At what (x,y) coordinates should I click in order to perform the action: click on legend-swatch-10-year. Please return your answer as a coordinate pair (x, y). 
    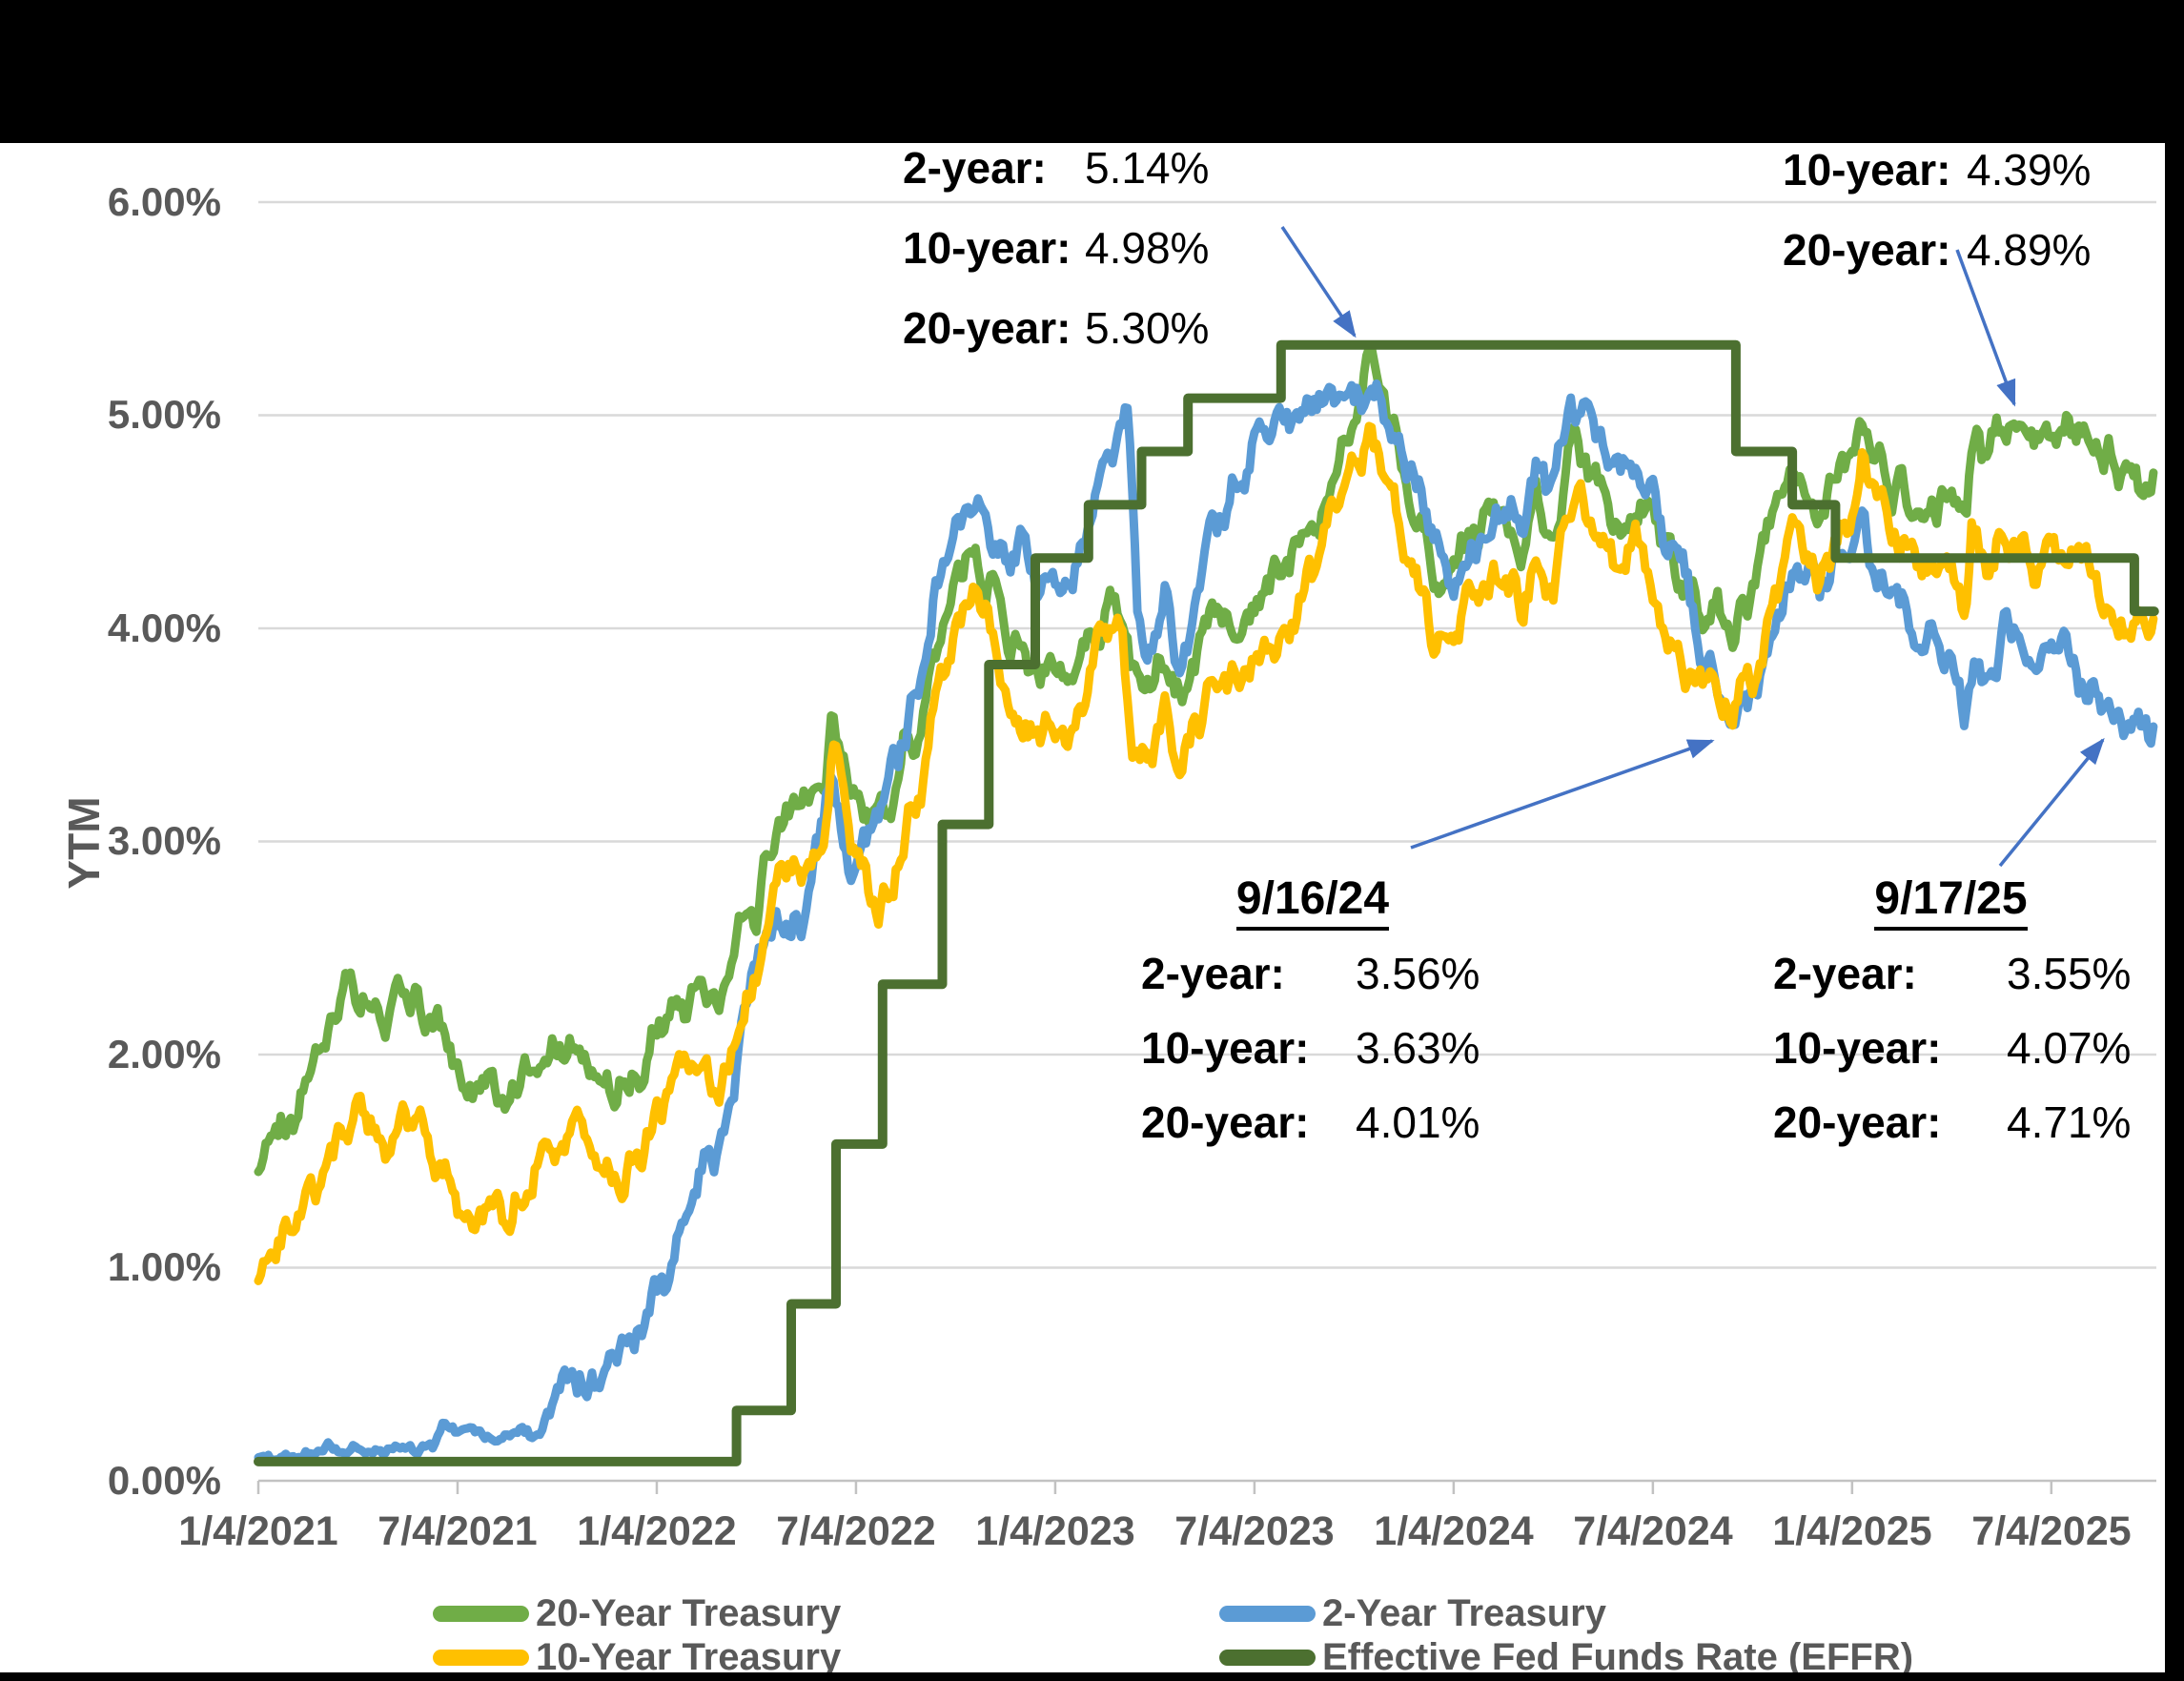
    Looking at the image, I should click on (481, 1658).